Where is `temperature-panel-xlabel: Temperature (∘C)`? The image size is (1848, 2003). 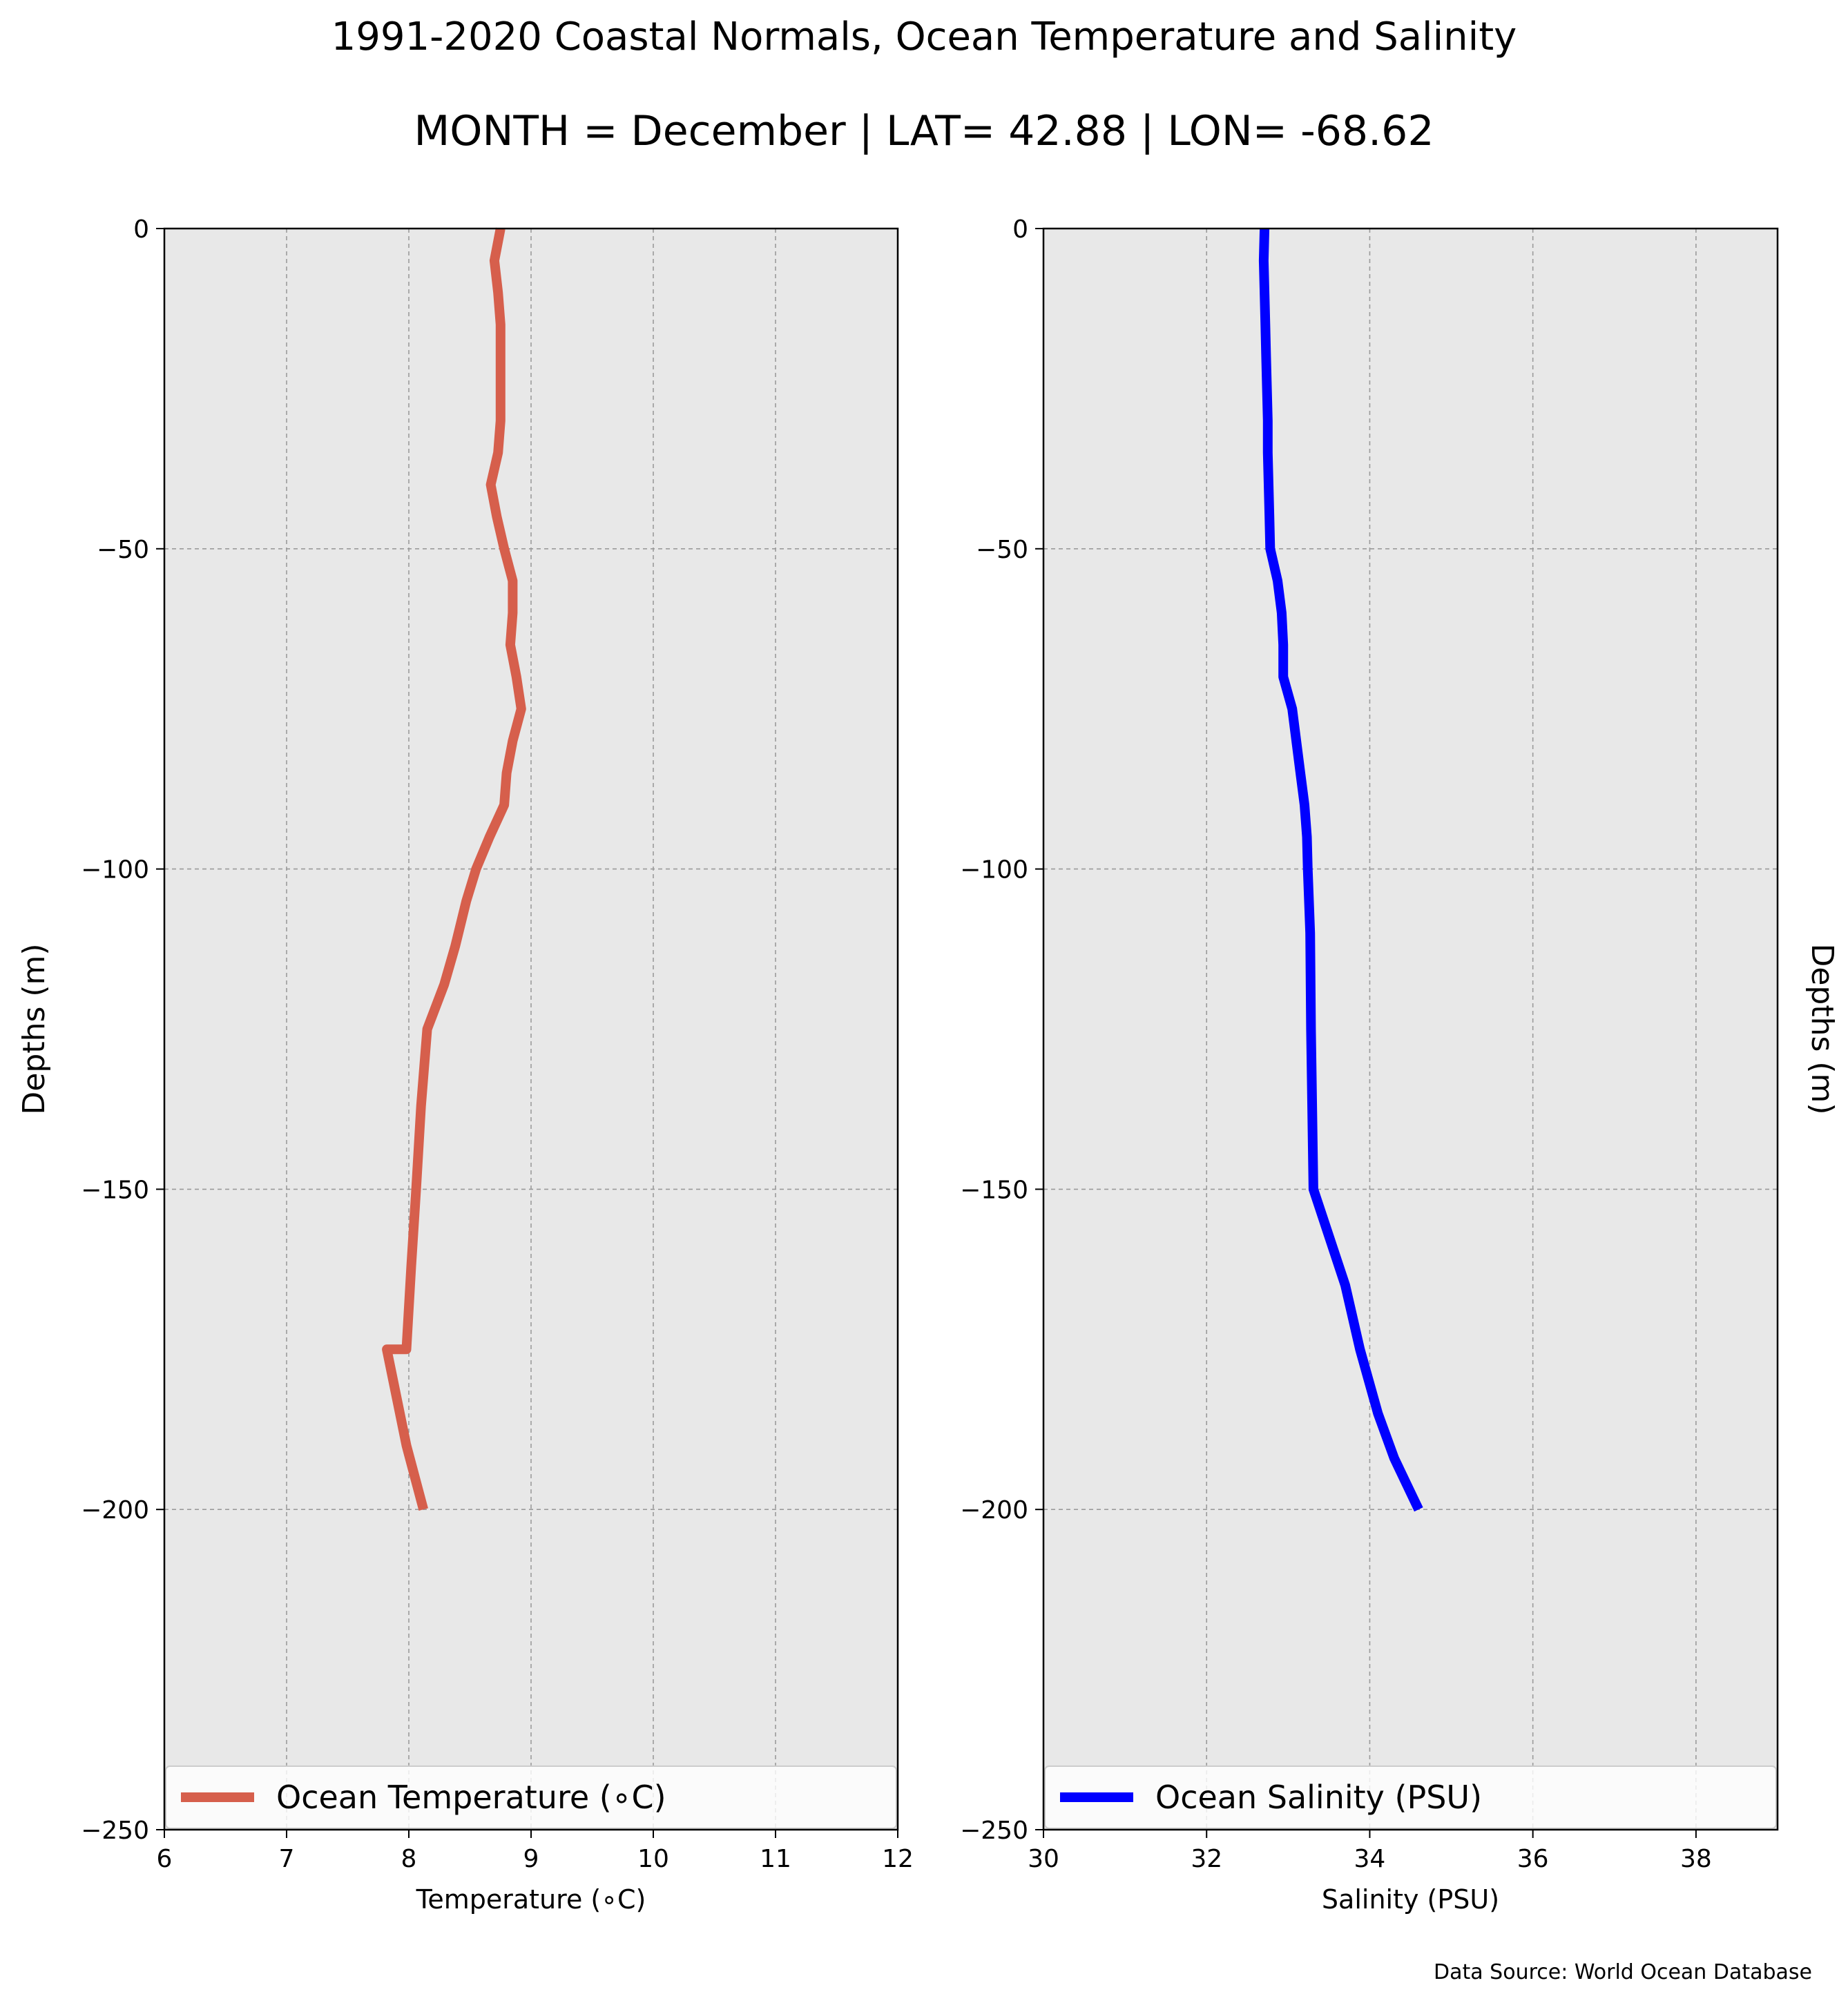 temperature-panel-xlabel: Temperature (∘C) is located at coordinates (531, 1900).